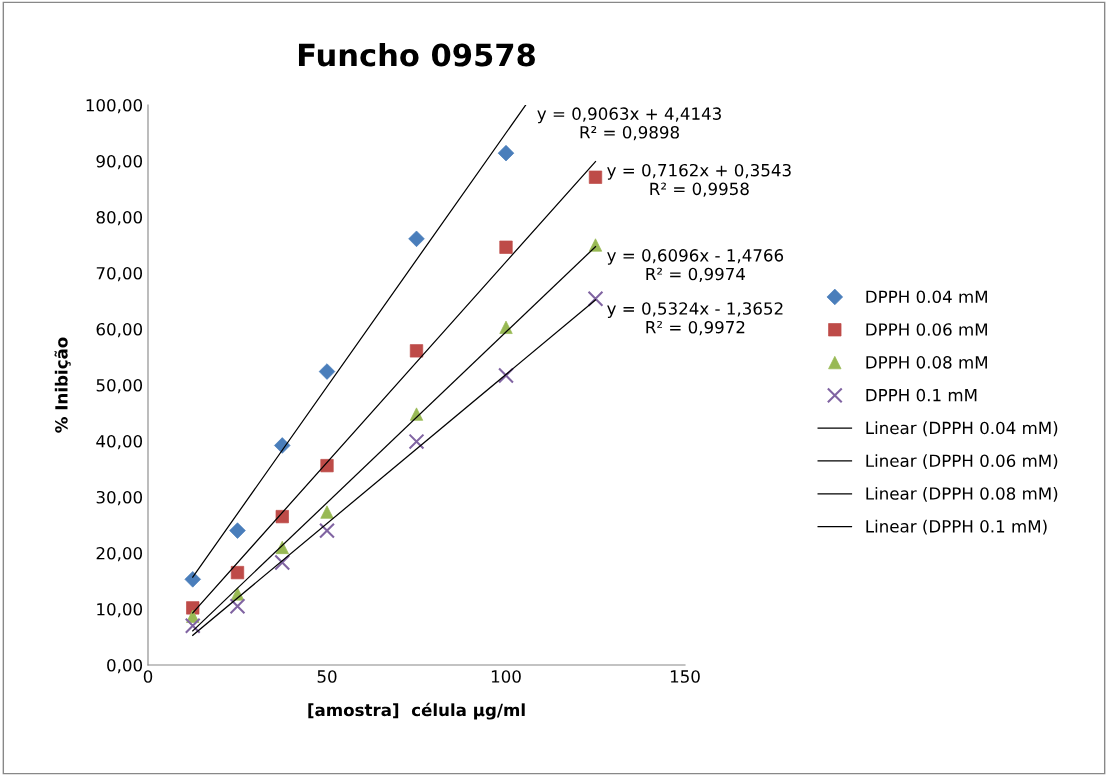 This screenshot has width=1108, height=776. What do you see at coordinates (695, 265) in the screenshot?
I see `annotation: y = 0,6096x - 1,4766 R² = 0,9974` at bounding box center [695, 265].